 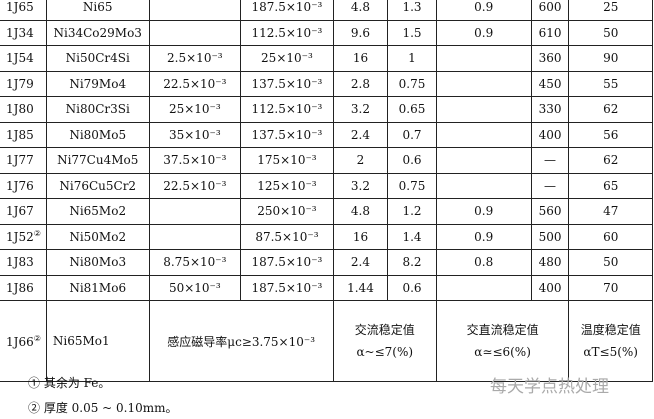 What do you see at coordinates (23, 341) in the screenshot?
I see `grade-cell: 1J66②` at bounding box center [23, 341].